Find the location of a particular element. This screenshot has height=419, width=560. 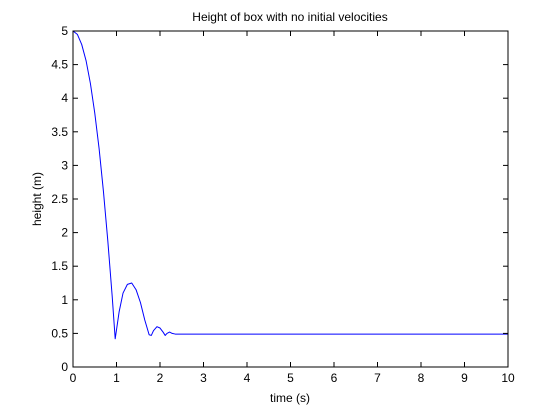

y-axis-label: height (m) is located at coordinates (37, 199).